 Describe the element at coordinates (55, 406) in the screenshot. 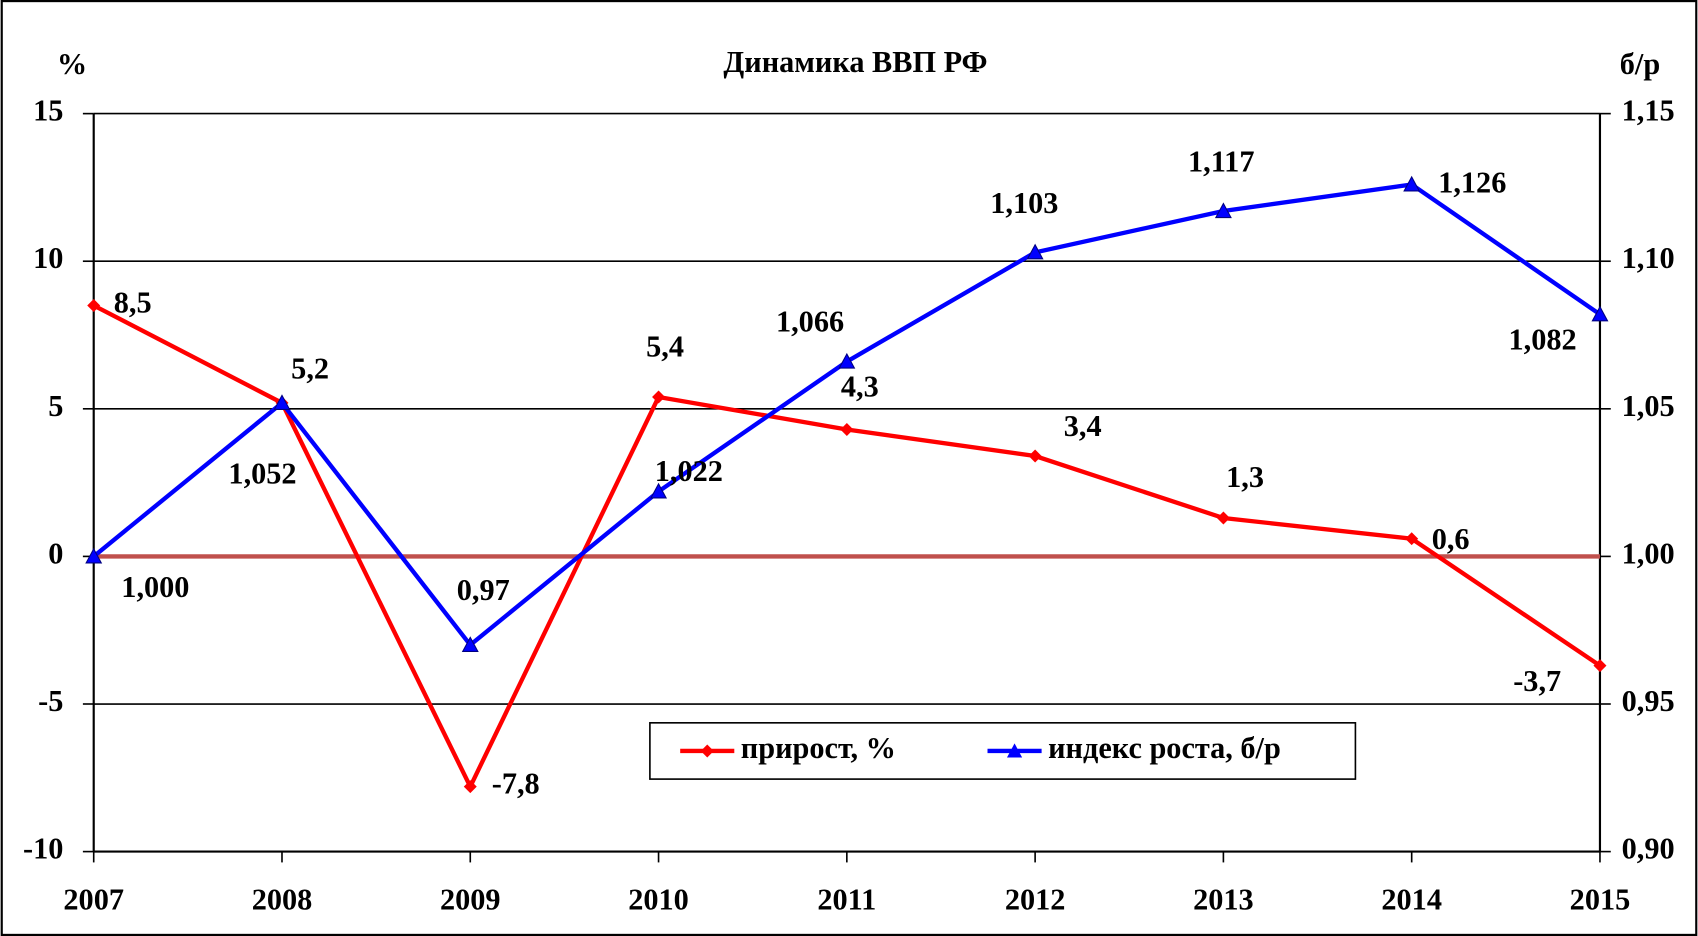

I see `y-tick-label: 5` at that location.